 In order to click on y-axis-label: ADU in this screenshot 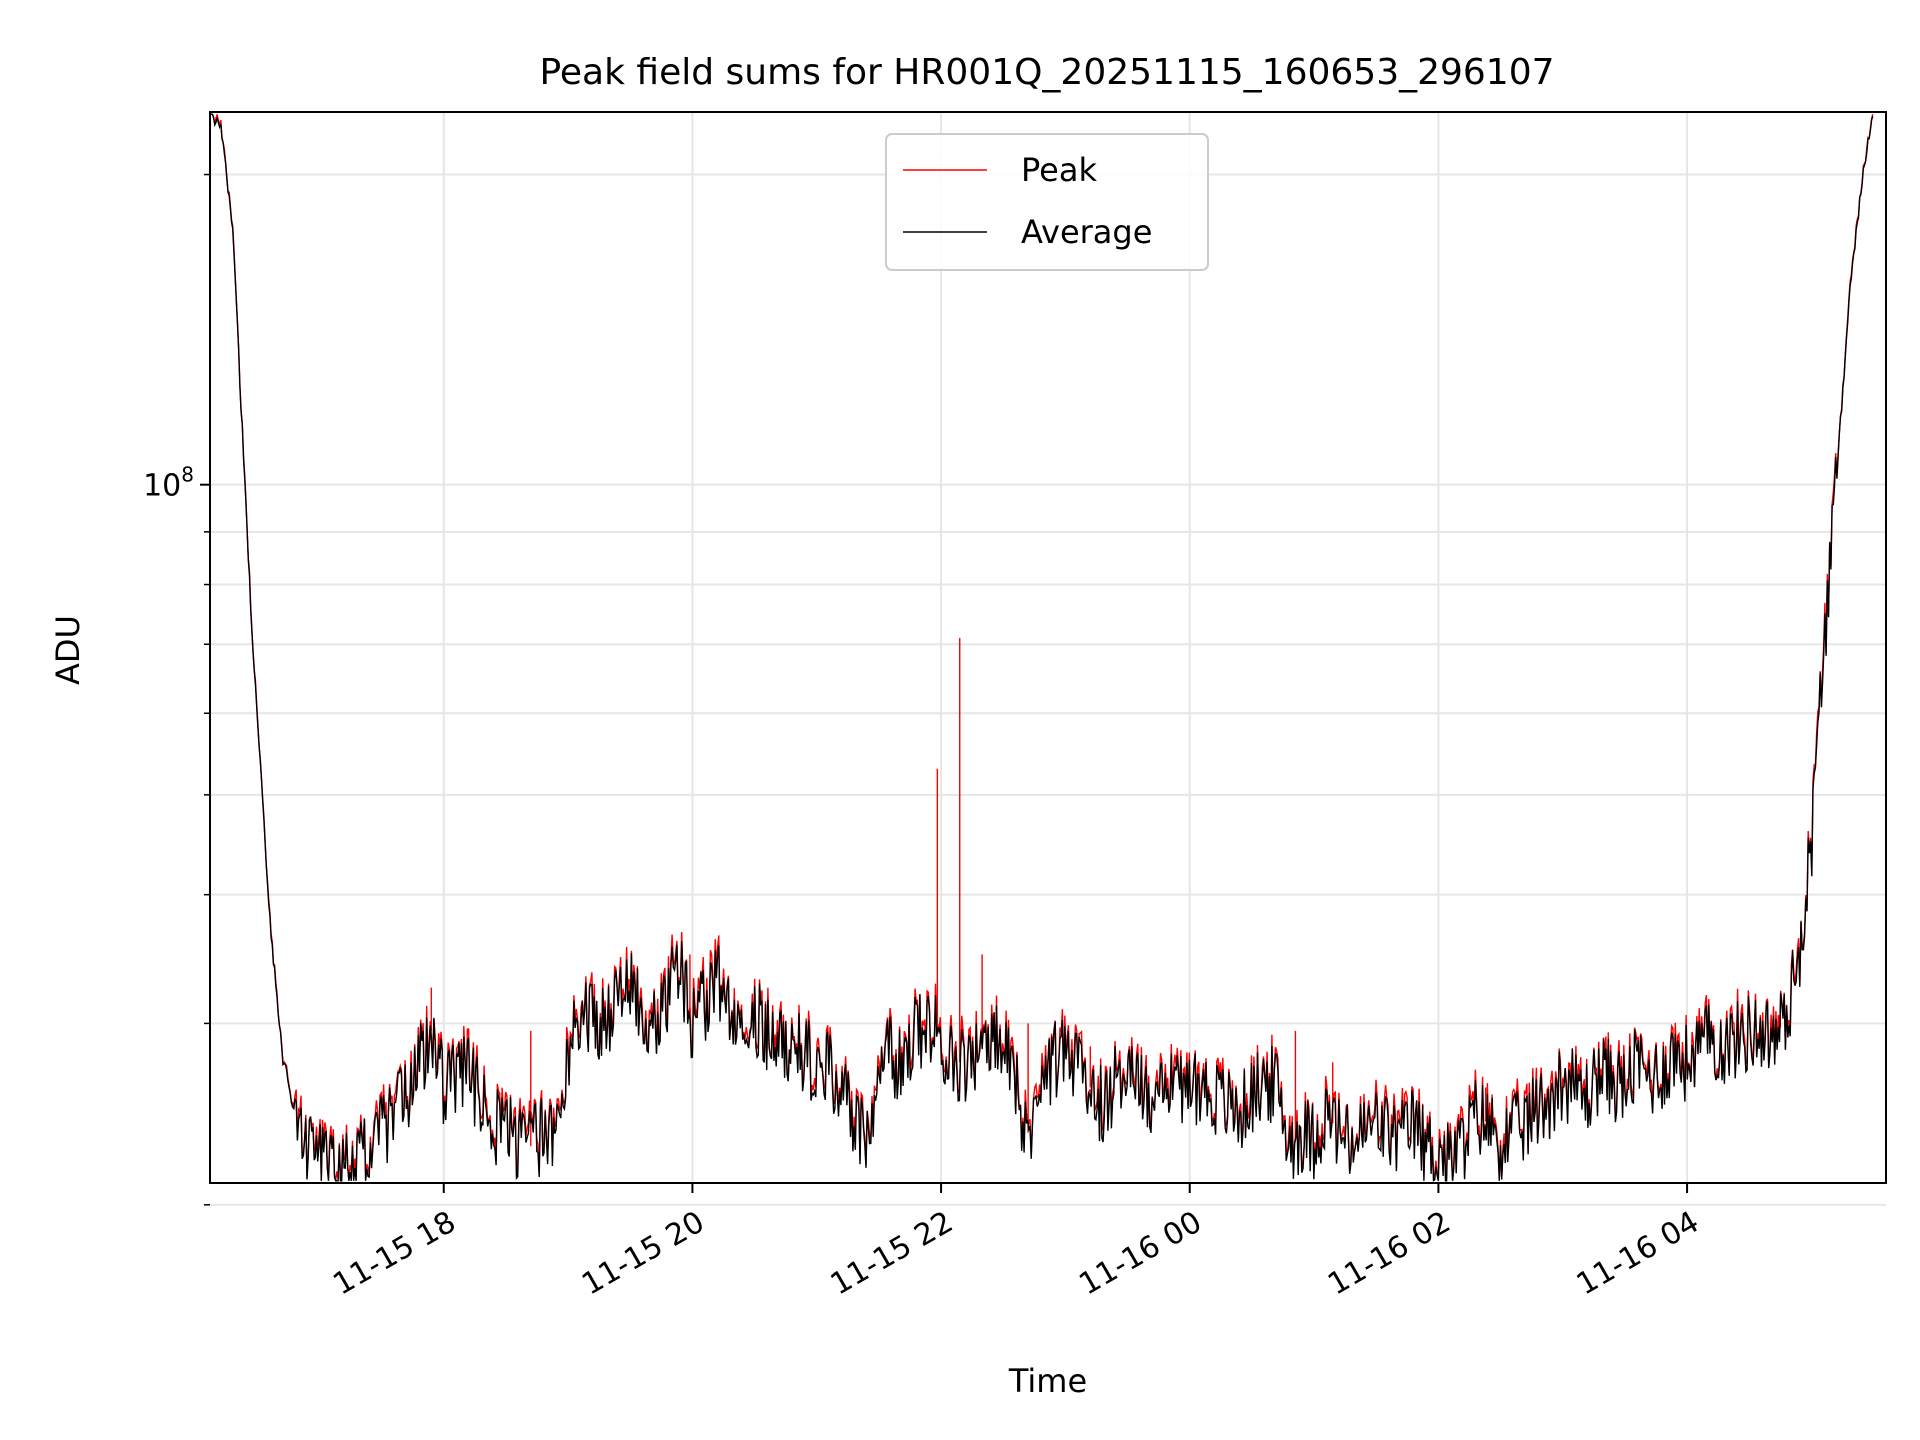, I will do `click(68, 650)`.